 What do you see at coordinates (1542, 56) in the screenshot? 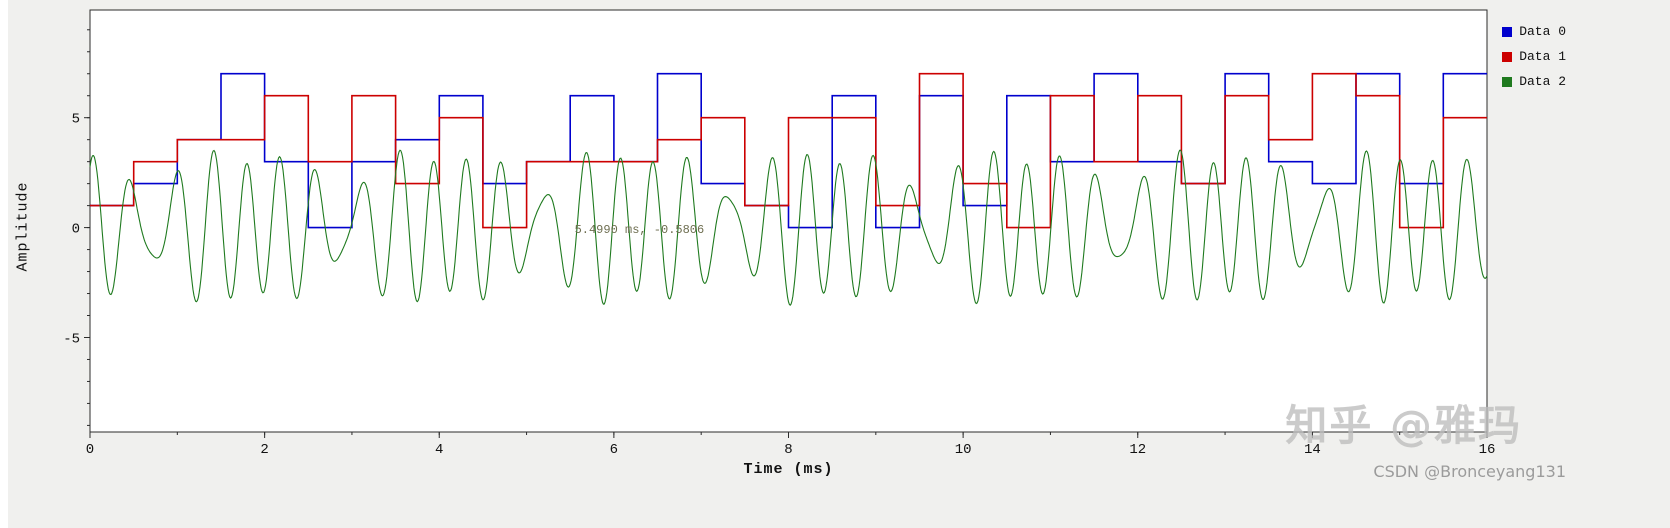
I see `legend-label-data1: Data 1` at bounding box center [1542, 56].